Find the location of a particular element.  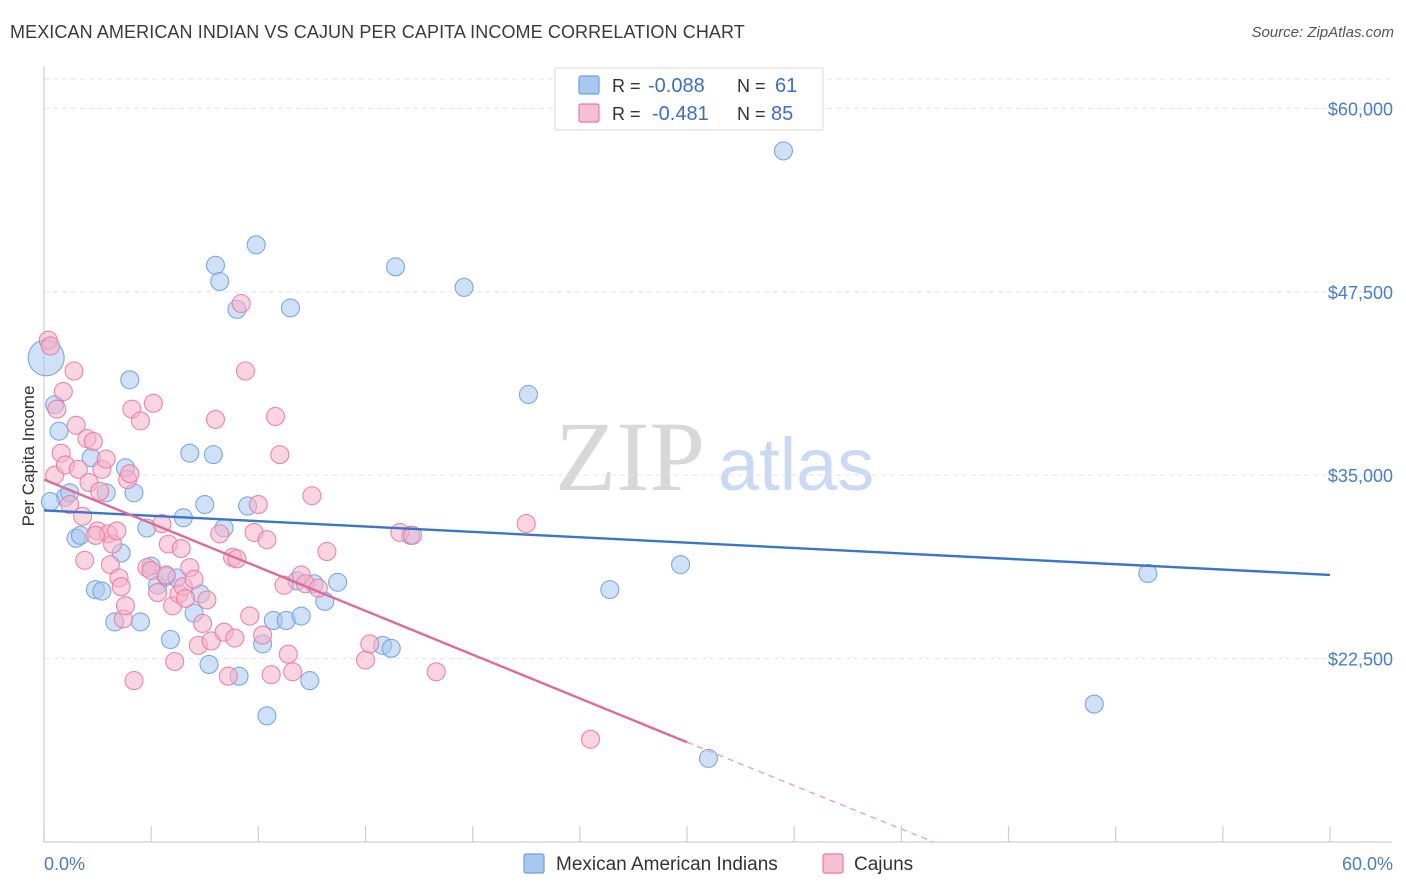

series-legend-label-1: Cajuns is located at coordinates (883, 864).